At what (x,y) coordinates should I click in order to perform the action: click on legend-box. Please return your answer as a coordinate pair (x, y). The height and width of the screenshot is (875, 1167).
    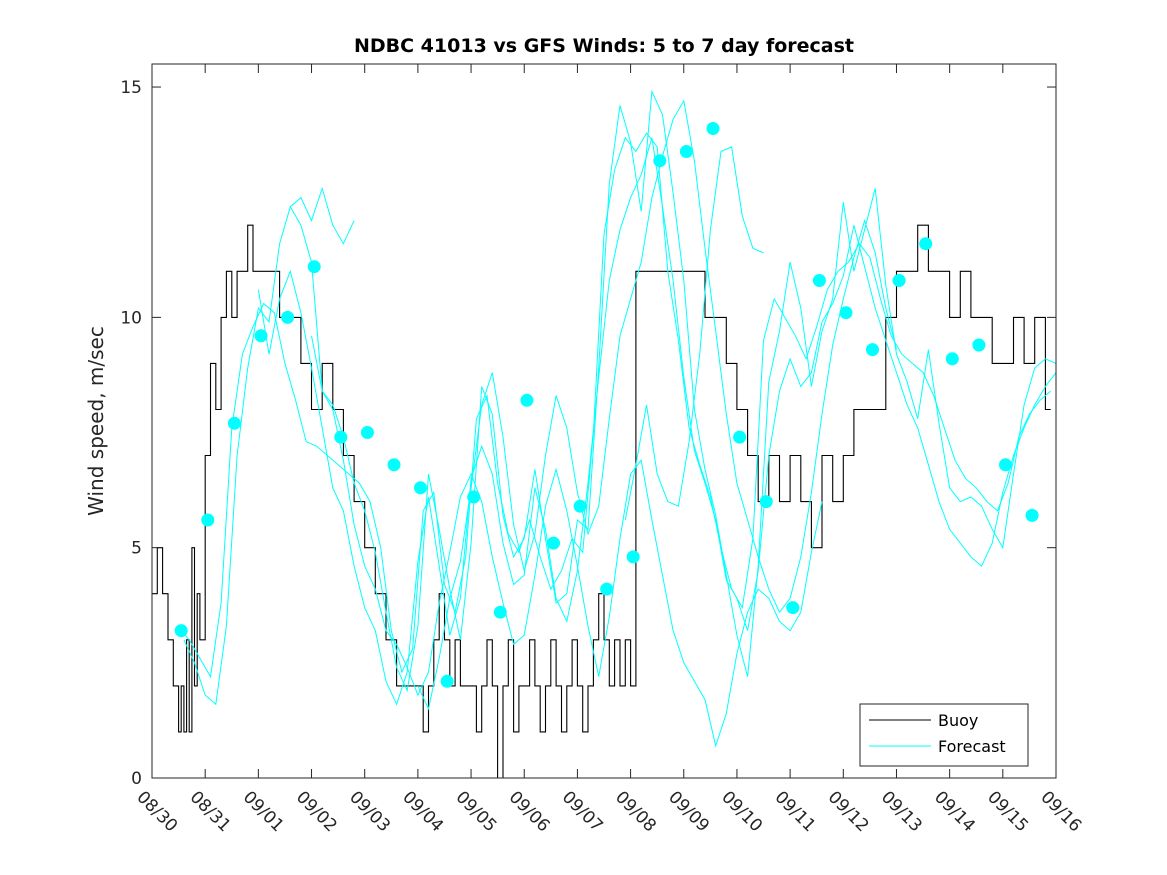
    Looking at the image, I should click on (944, 735).